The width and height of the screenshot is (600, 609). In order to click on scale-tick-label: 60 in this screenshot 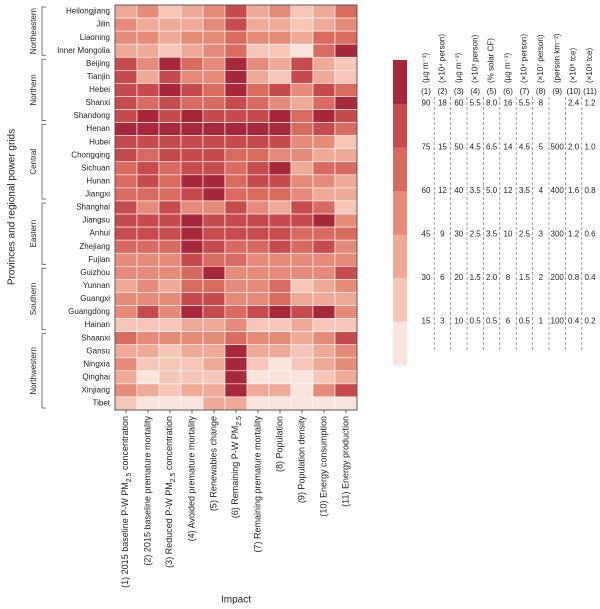, I will do `click(426, 190)`.